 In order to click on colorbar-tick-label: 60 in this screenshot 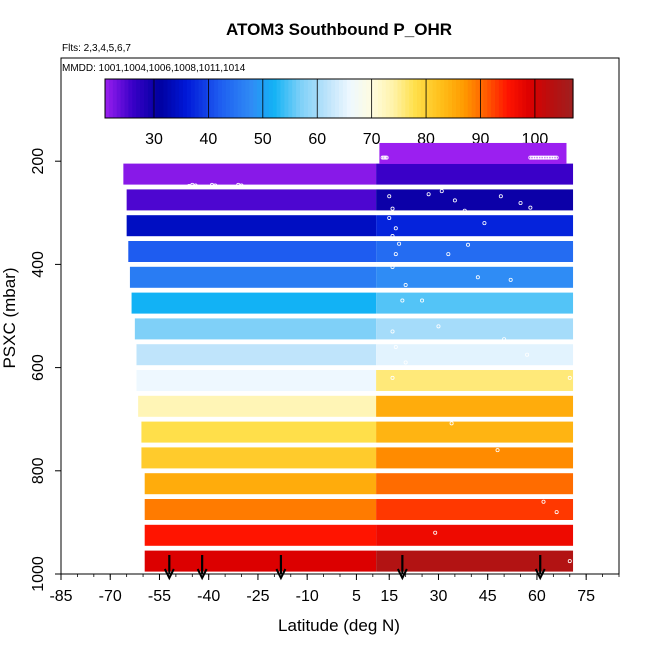, I will do `click(317, 139)`.